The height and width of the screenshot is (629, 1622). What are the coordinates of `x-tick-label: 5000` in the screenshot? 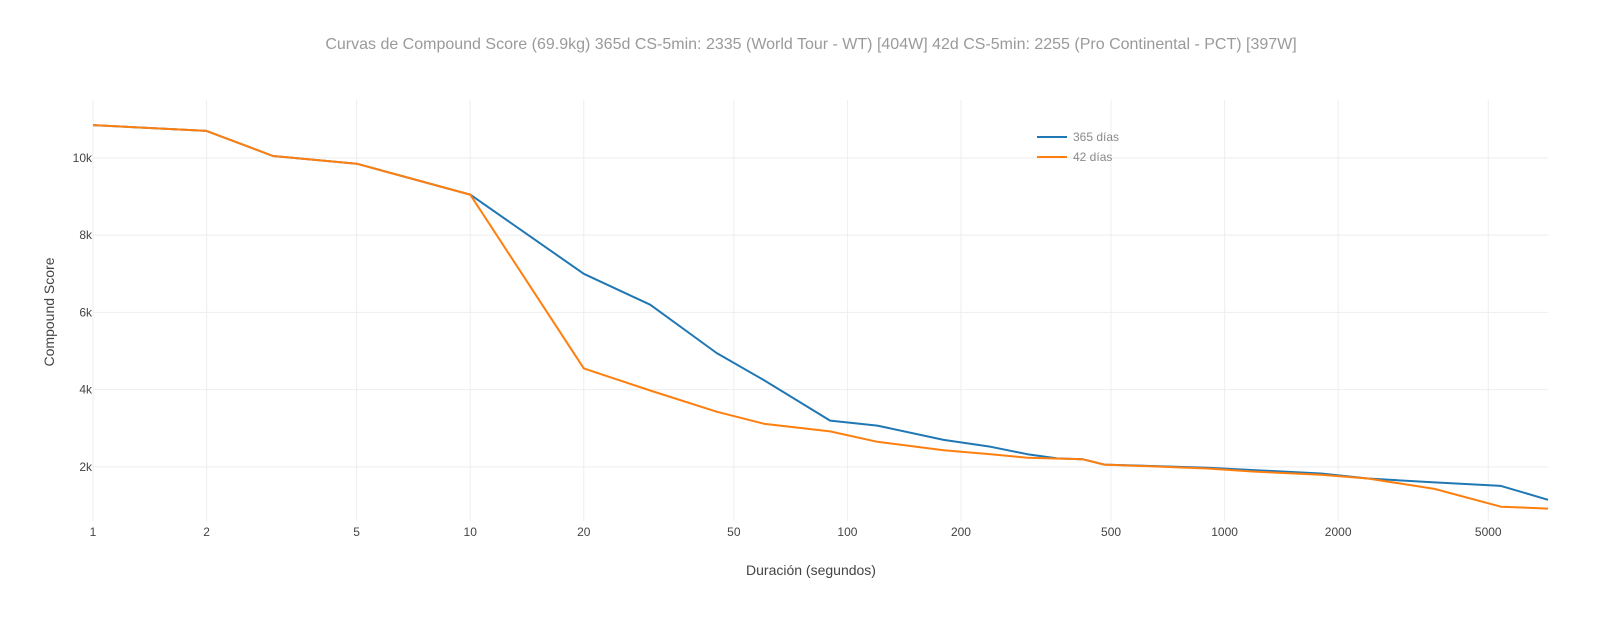 It's located at (1488, 532).